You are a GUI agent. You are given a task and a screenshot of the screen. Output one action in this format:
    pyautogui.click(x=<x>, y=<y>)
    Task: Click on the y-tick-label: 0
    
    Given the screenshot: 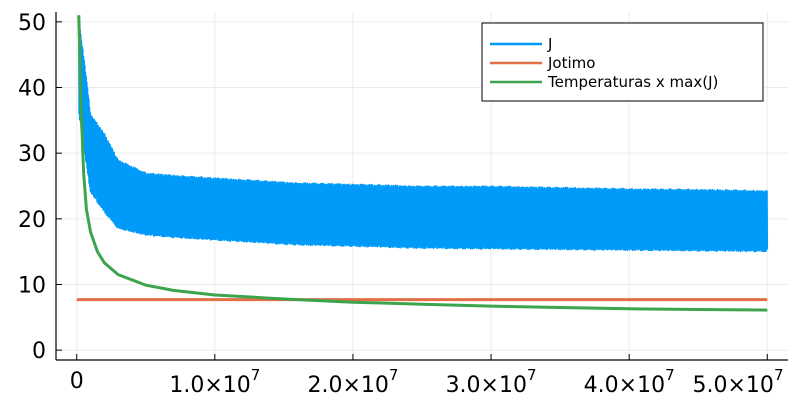 What is the action you would take?
    pyautogui.click(x=39, y=351)
    